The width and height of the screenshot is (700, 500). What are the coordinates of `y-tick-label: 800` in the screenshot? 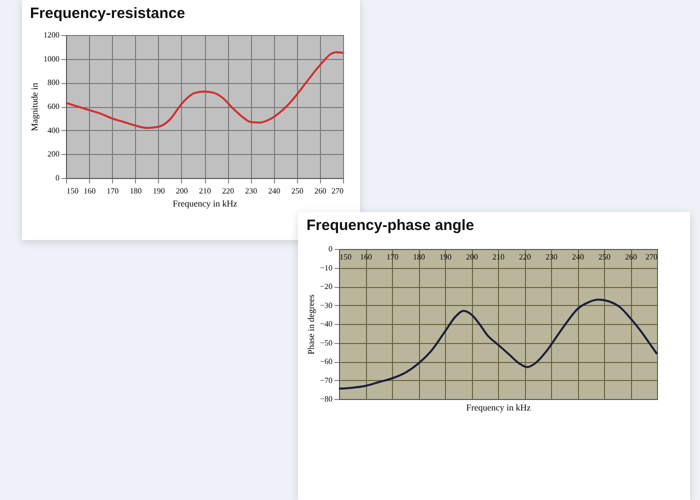 It's located at (54, 83).